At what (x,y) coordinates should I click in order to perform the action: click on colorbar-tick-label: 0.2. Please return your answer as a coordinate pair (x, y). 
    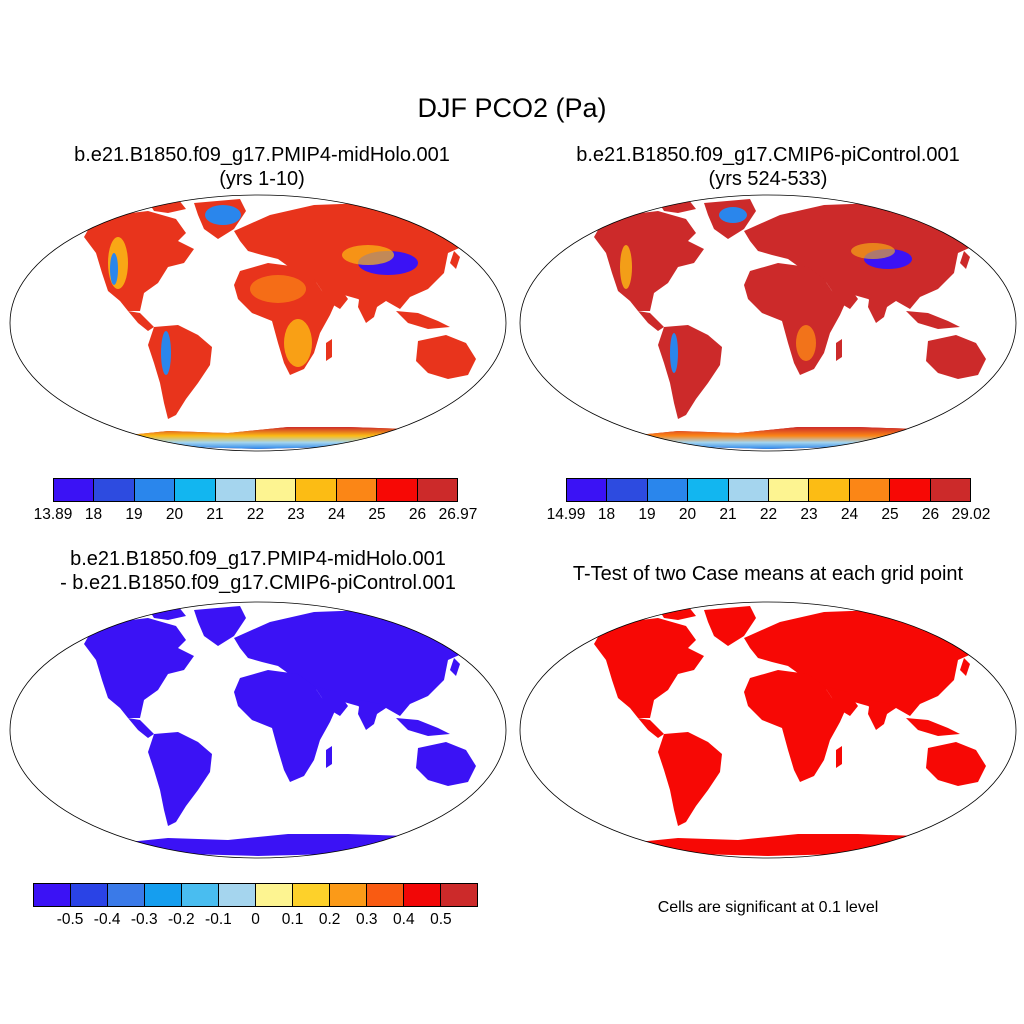
    Looking at the image, I should click on (329, 919).